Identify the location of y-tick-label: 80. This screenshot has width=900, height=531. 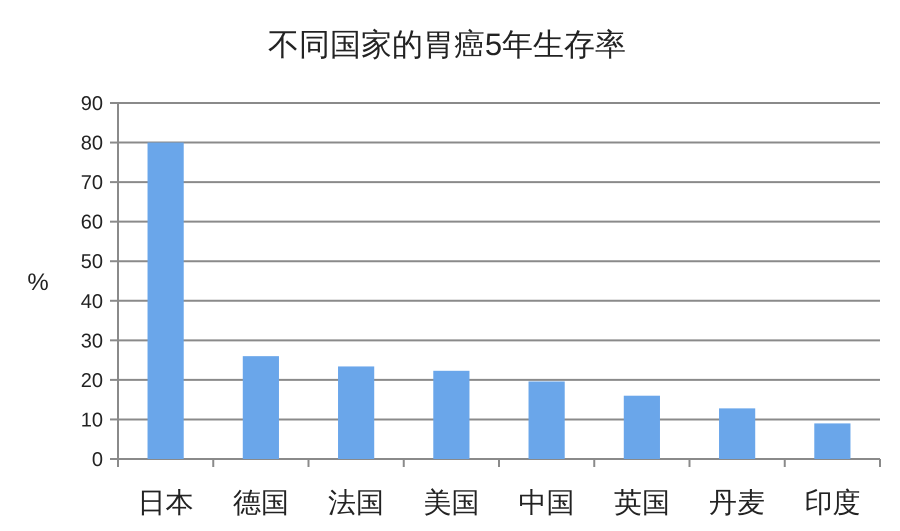
(91, 143).